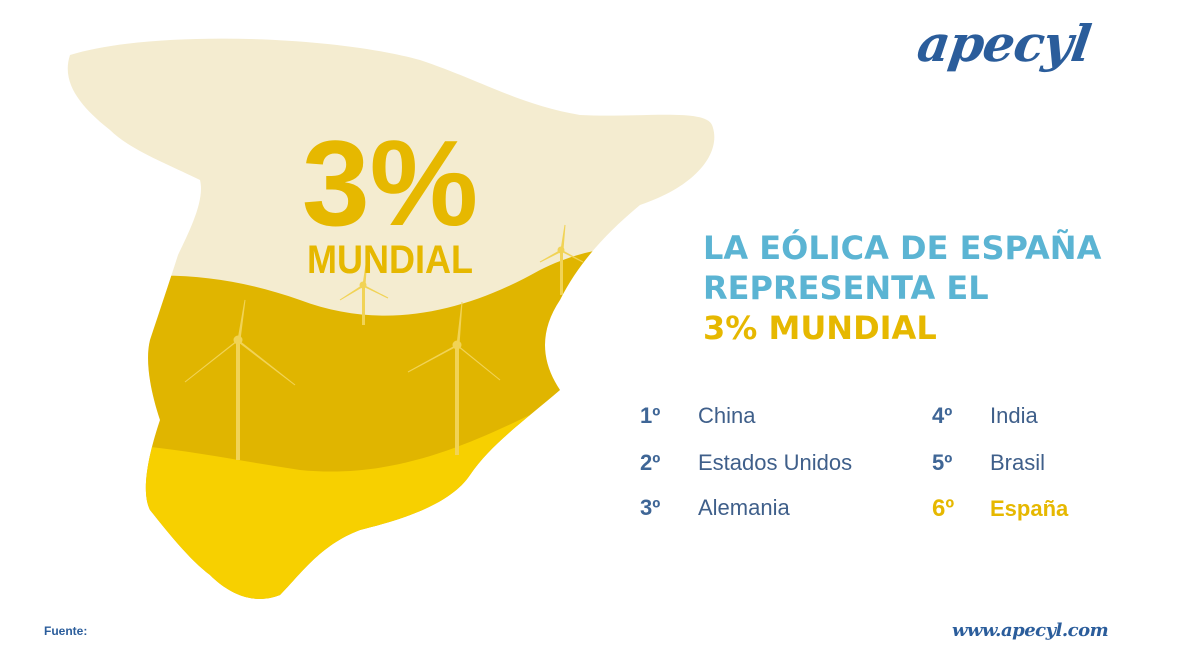 This screenshot has width=1179, height=657. I want to click on ranking-item-highlight: 6º España, so click(1000, 509).